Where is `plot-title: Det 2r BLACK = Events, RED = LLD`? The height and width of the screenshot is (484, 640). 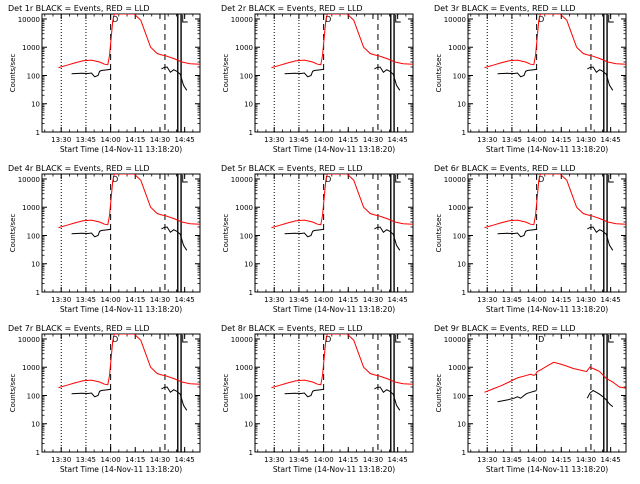
plot-title: Det 2r BLACK = Events, RED = LLD is located at coordinates (292, 8).